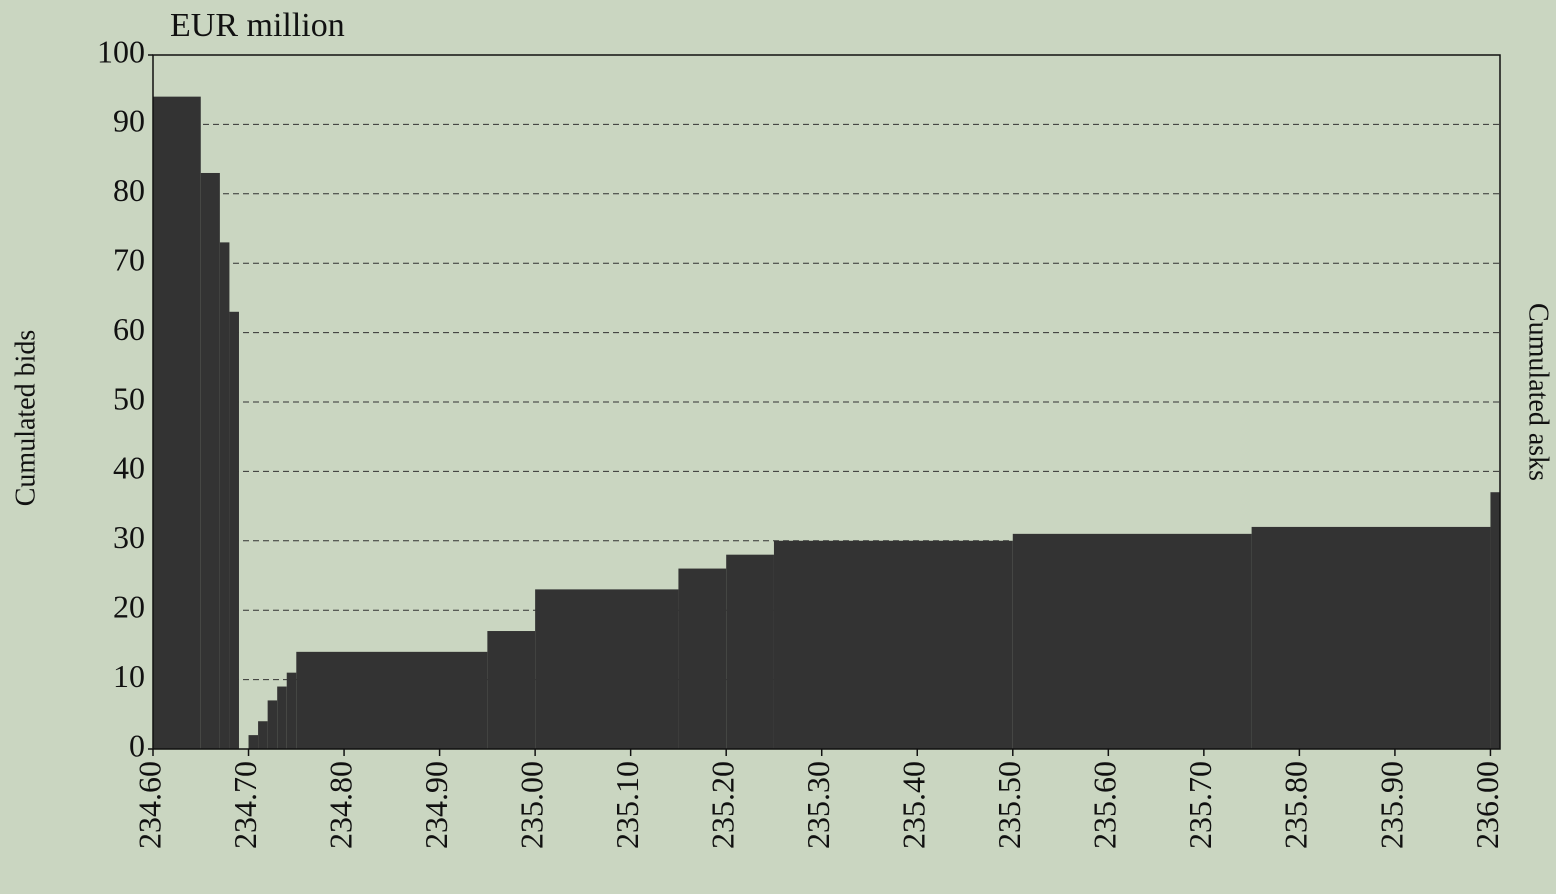  What do you see at coordinates (149, 805) in the screenshot?
I see `x-tick-label: 234.60` at bounding box center [149, 805].